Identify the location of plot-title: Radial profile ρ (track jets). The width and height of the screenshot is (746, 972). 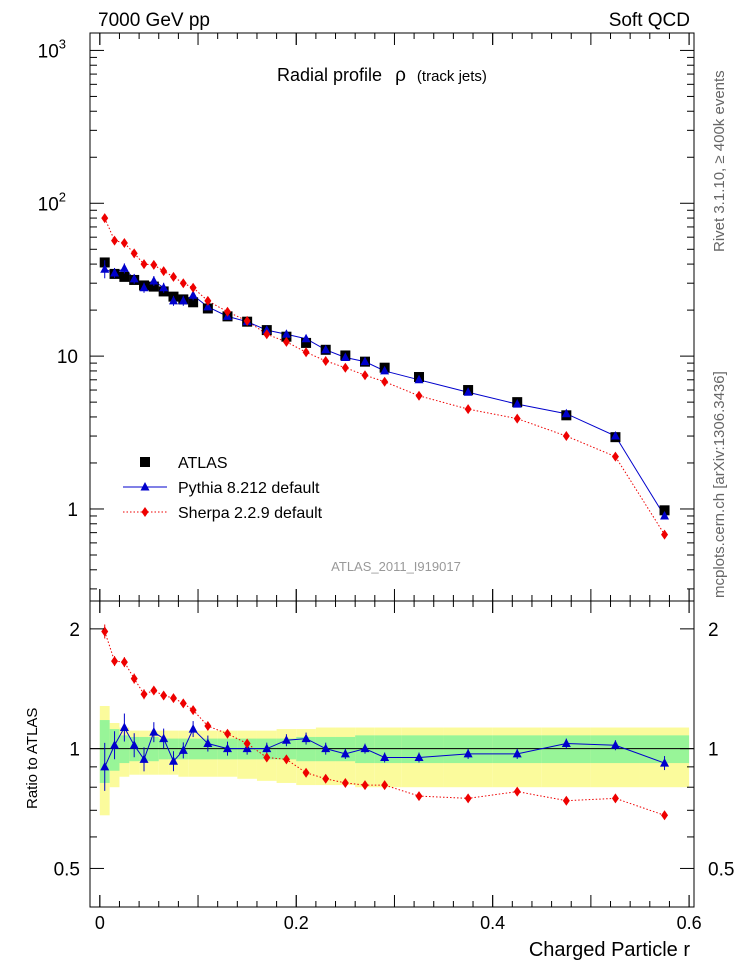
(382, 75).